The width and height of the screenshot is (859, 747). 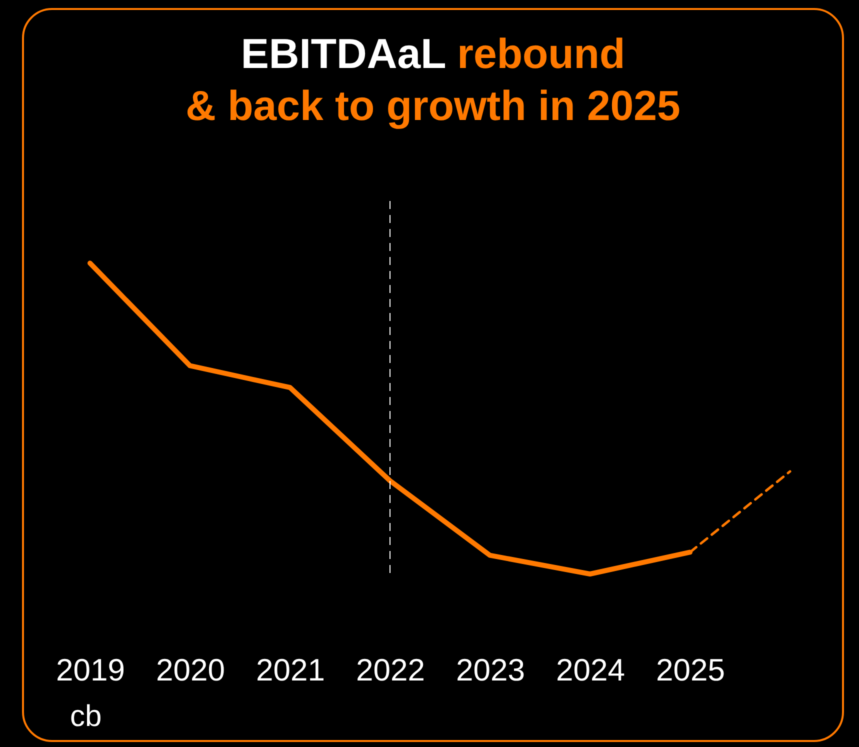 I want to click on x-tick-label: 2023, so click(x=490, y=670).